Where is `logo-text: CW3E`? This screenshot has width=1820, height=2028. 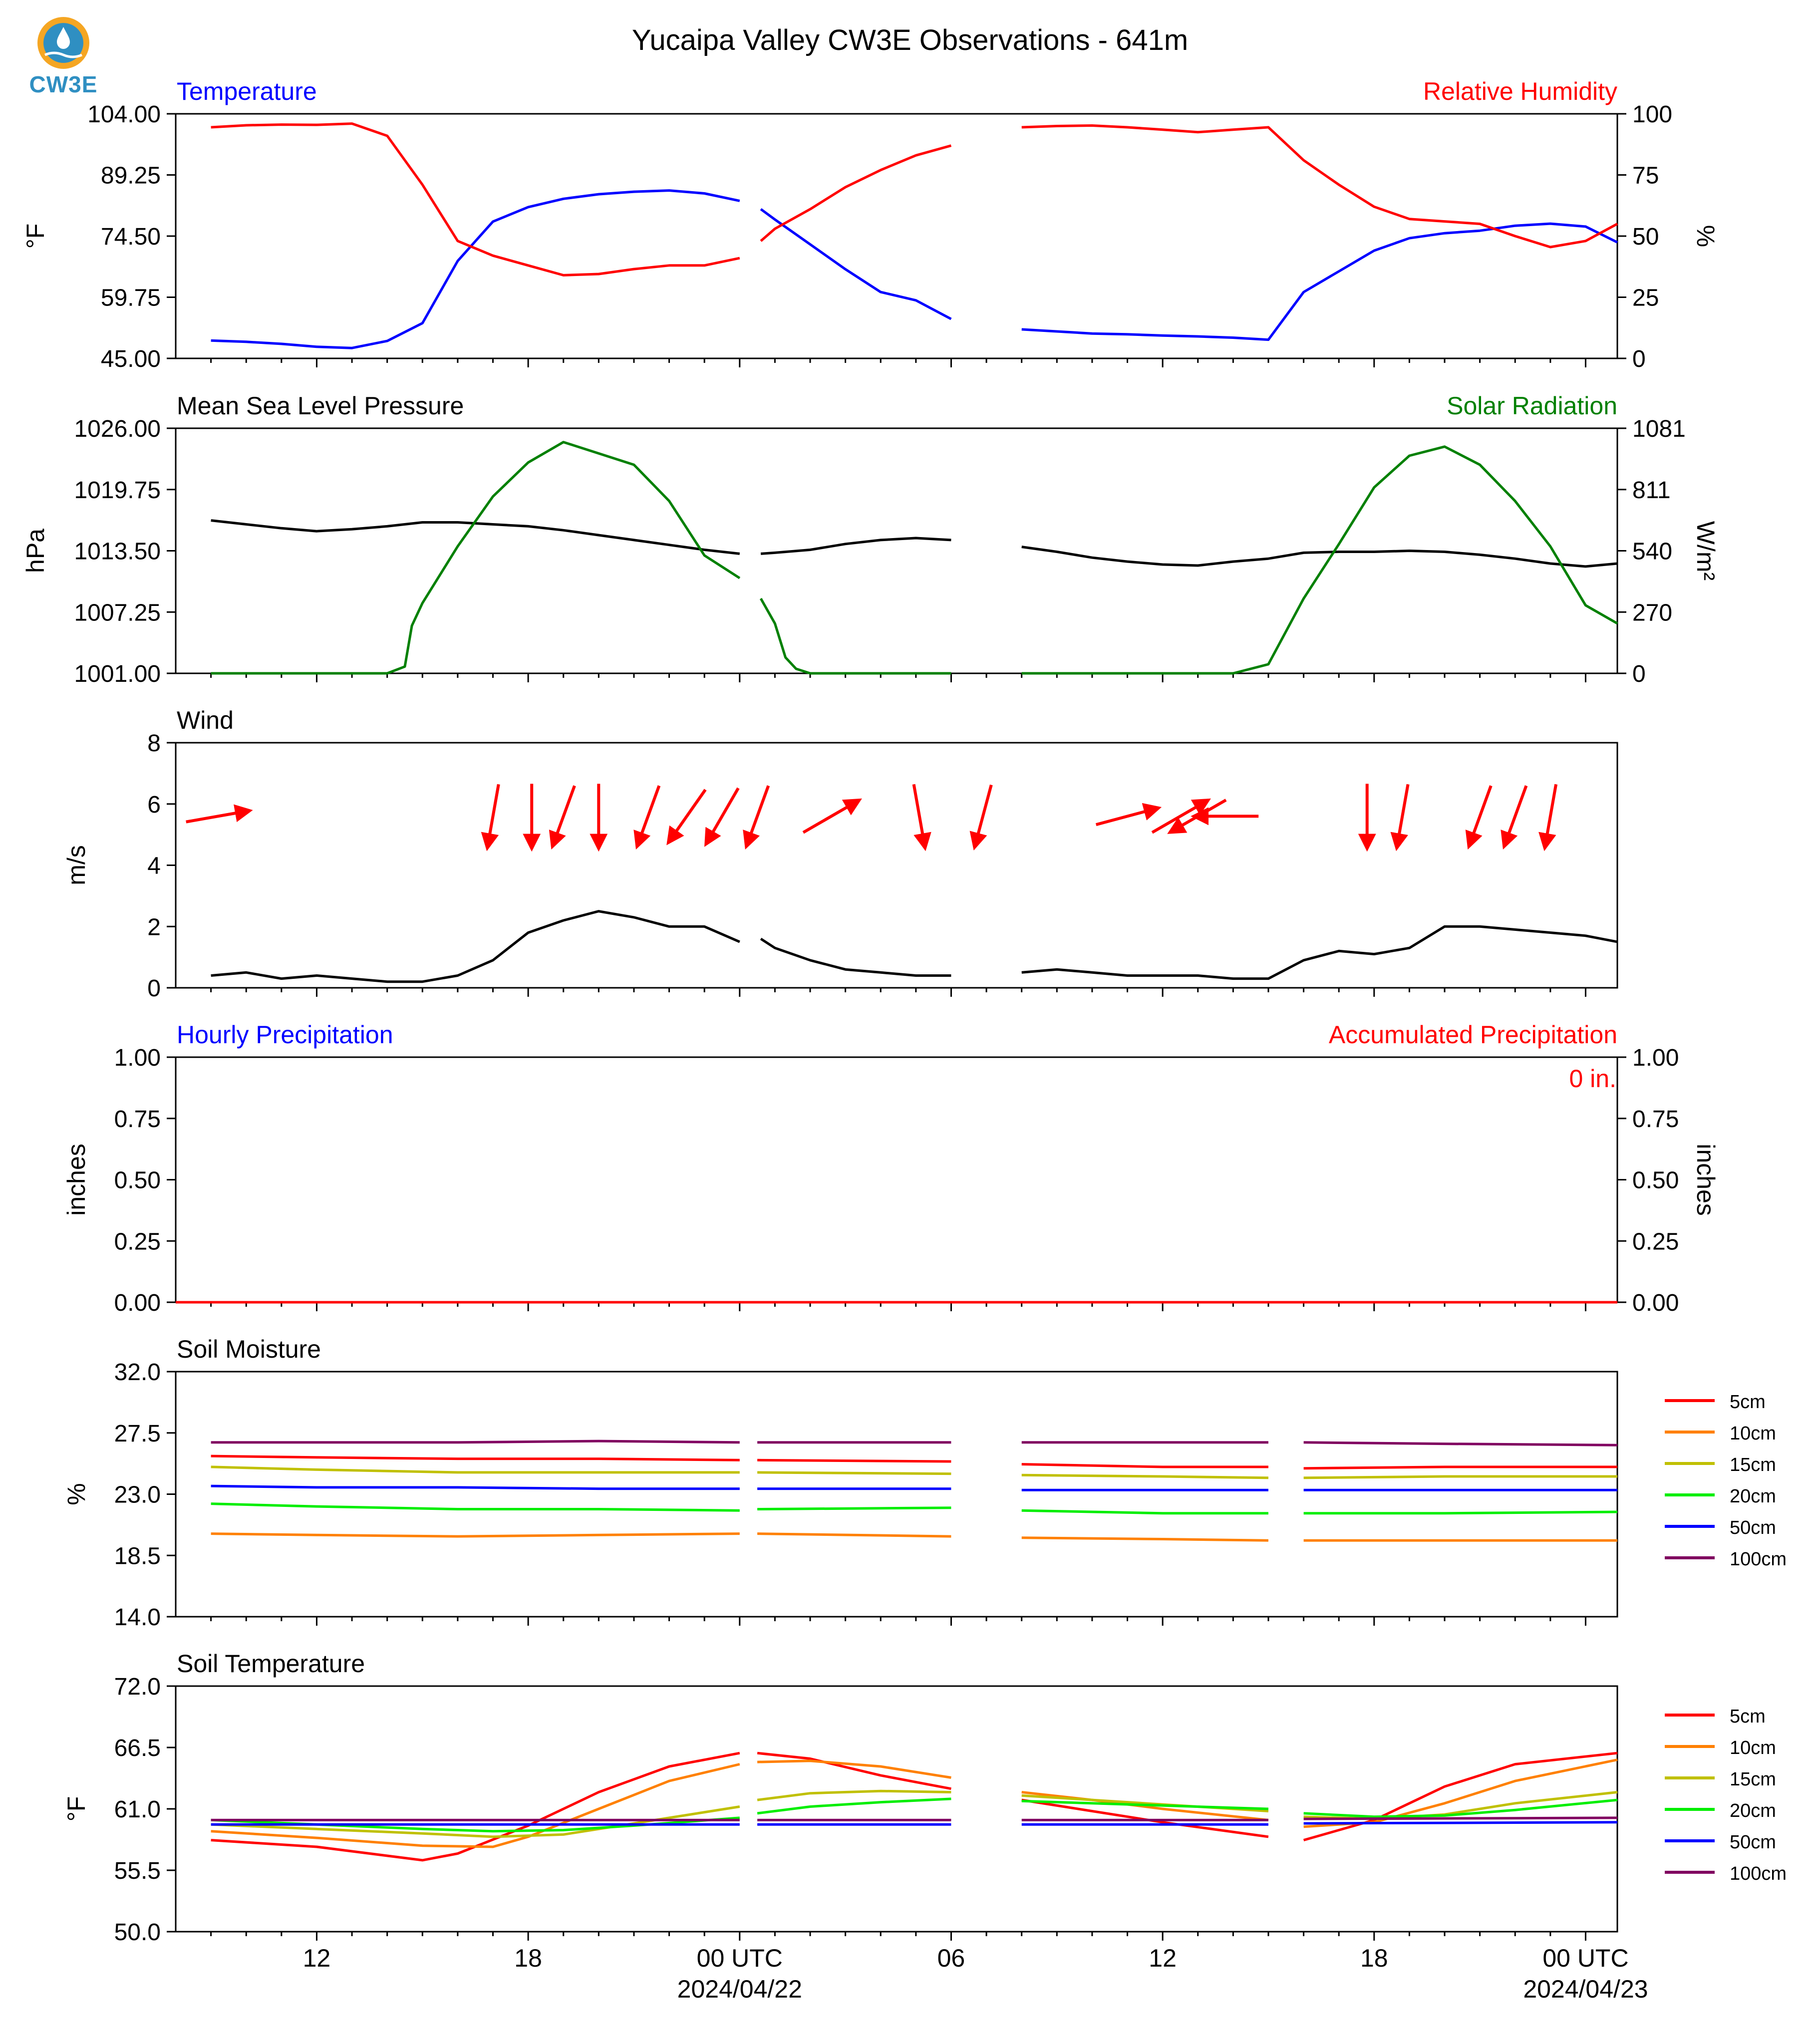 logo-text: CW3E is located at coordinates (63, 84).